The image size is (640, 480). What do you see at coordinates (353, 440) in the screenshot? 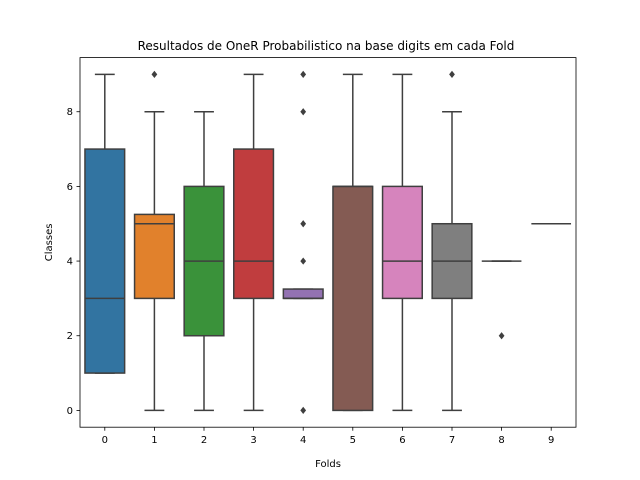
I see `x-tick-label: 5` at bounding box center [353, 440].